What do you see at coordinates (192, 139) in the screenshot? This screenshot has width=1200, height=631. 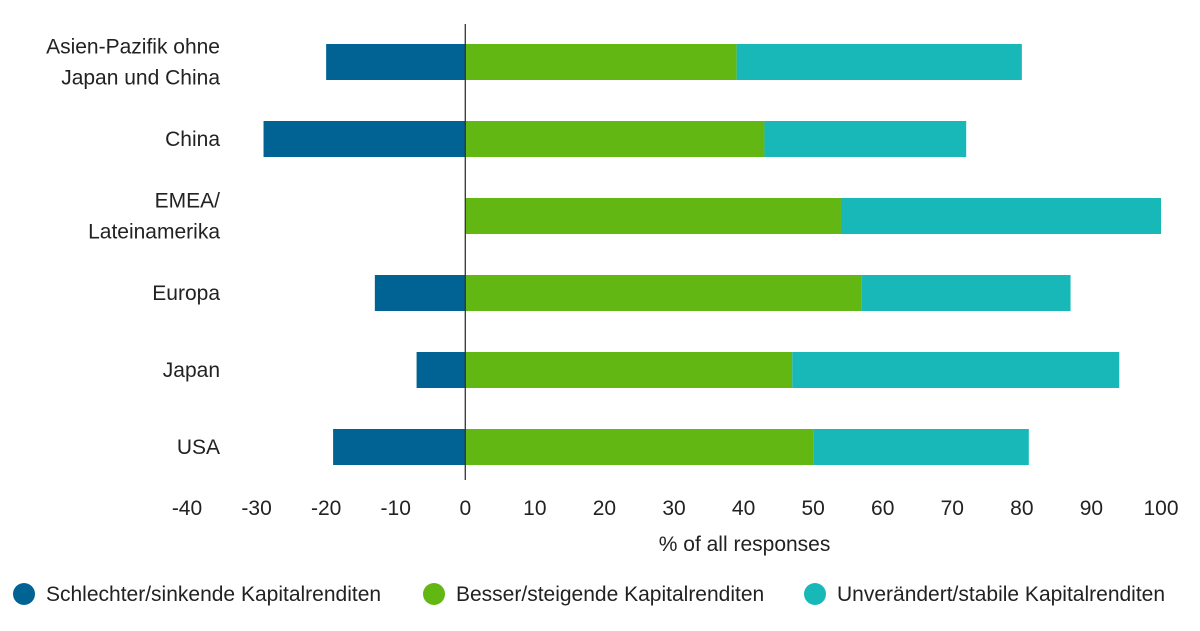 I see `category-label: China` at bounding box center [192, 139].